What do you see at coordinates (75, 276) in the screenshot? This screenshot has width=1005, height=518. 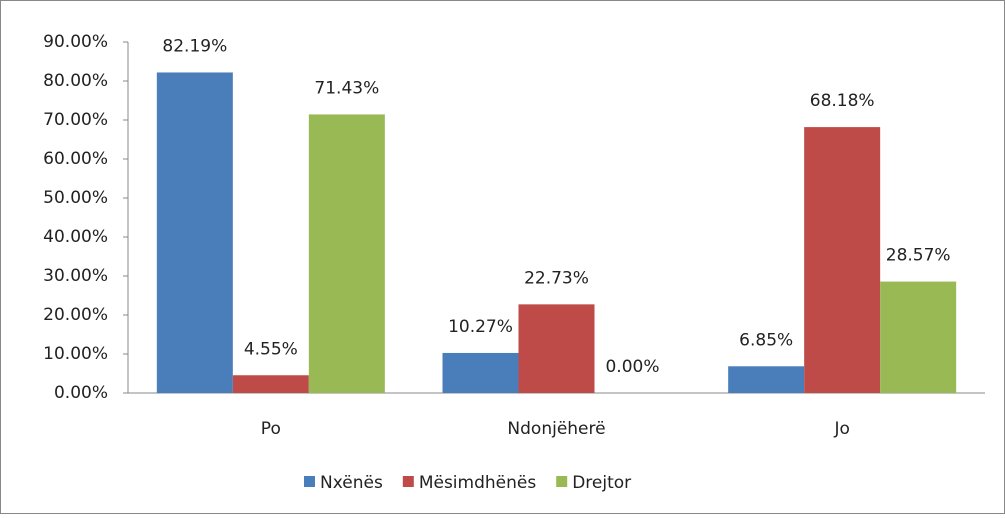 I see `y-tick-label: 30.00%` at bounding box center [75, 276].